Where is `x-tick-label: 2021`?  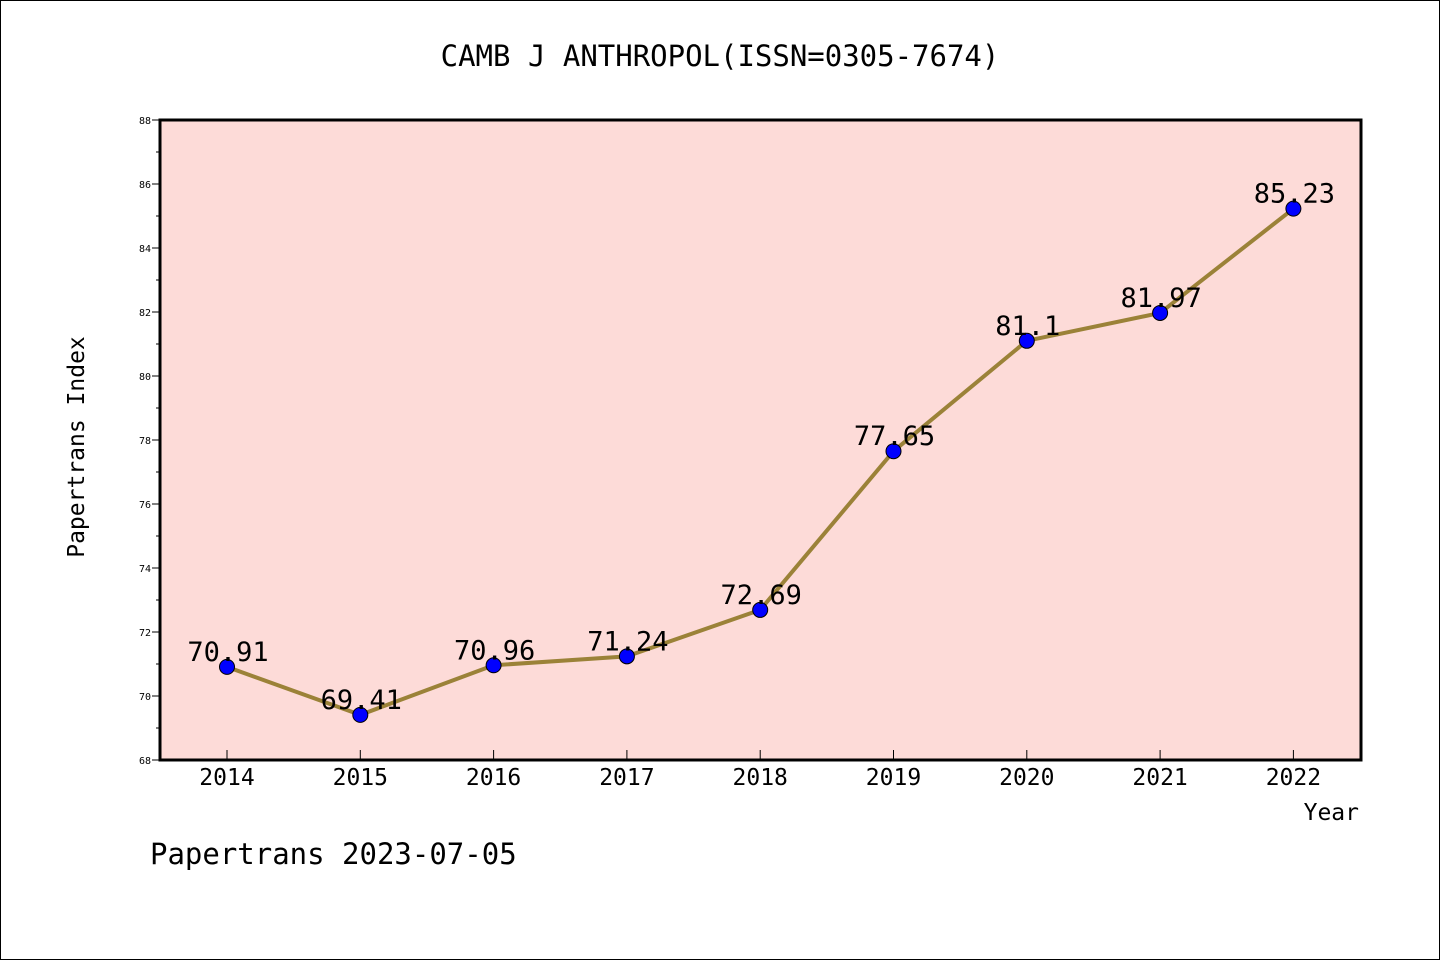
x-tick-label: 2021 is located at coordinates (1159, 778).